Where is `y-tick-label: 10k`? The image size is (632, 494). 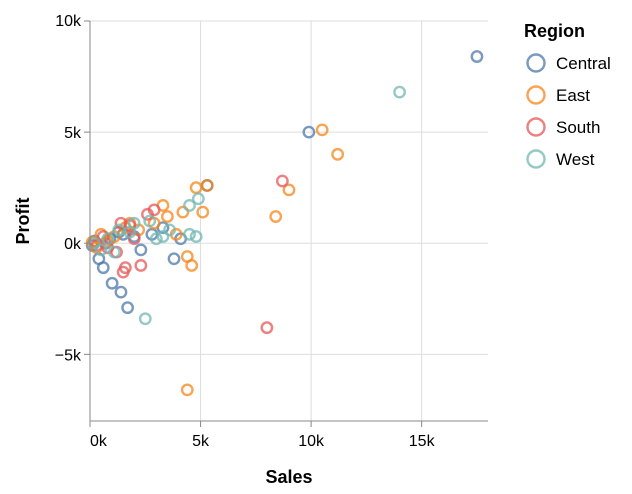
y-tick-label: 10k is located at coordinates (68, 21).